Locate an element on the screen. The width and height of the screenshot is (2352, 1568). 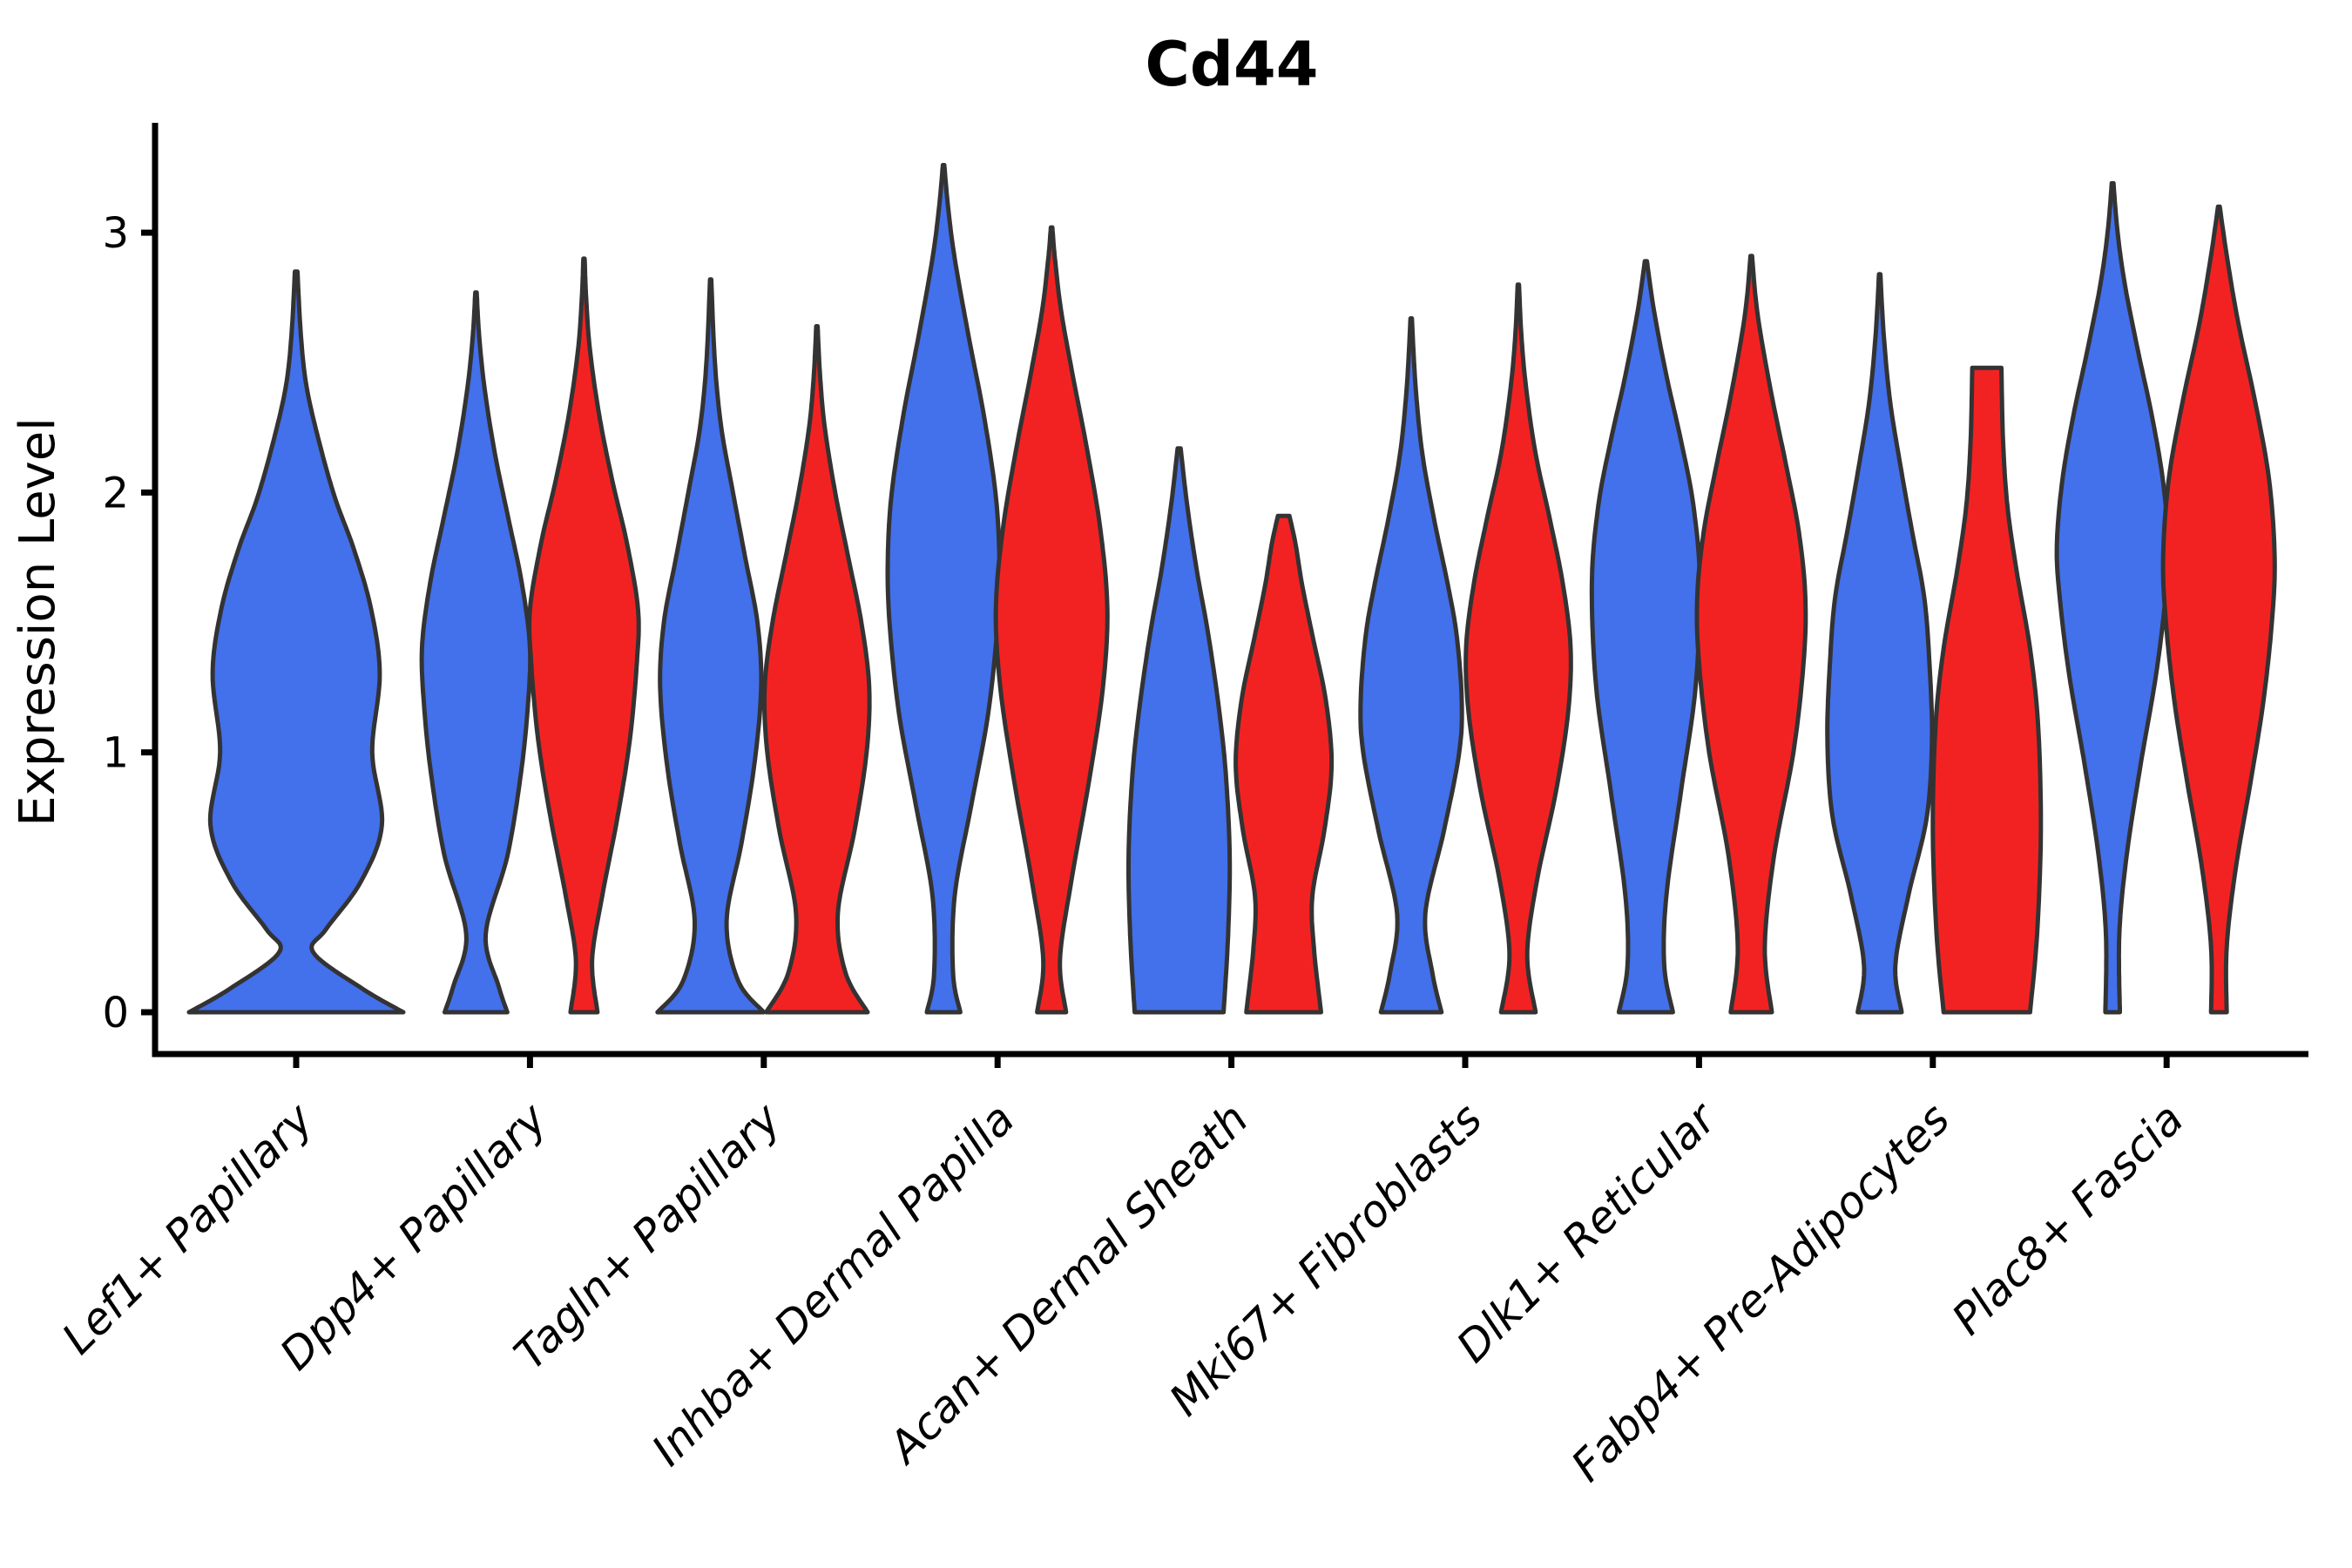
violin-dlk1-reticular-blue is located at coordinates (1645, 637).